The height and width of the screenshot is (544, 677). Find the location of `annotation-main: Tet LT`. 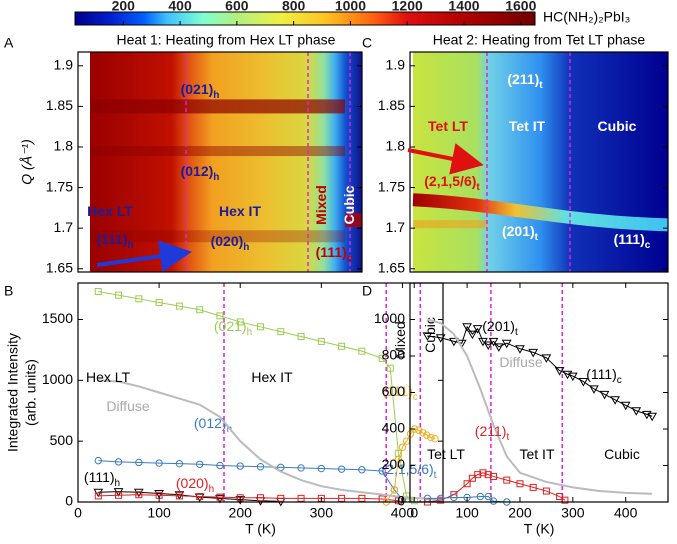

annotation-main: Tet LT is located at coordinates (446, 454).